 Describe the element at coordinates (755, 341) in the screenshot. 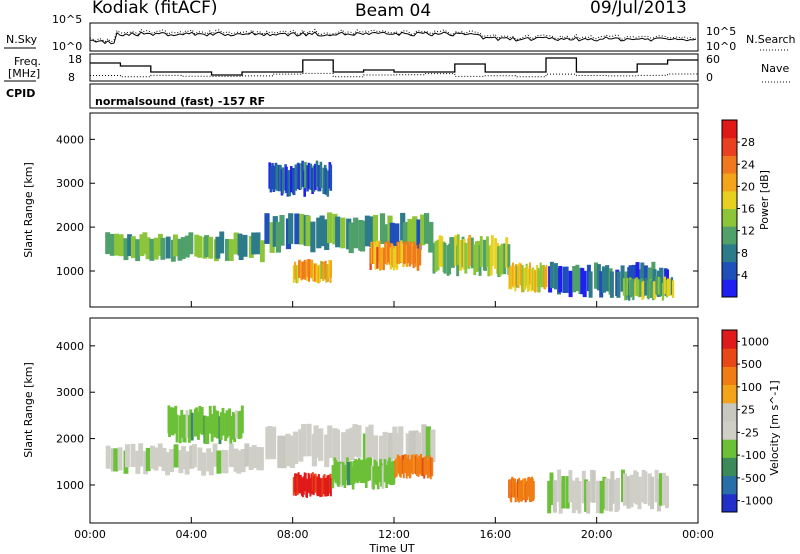

I see `velocity-colorbar-tick-label: 1000` at that location.